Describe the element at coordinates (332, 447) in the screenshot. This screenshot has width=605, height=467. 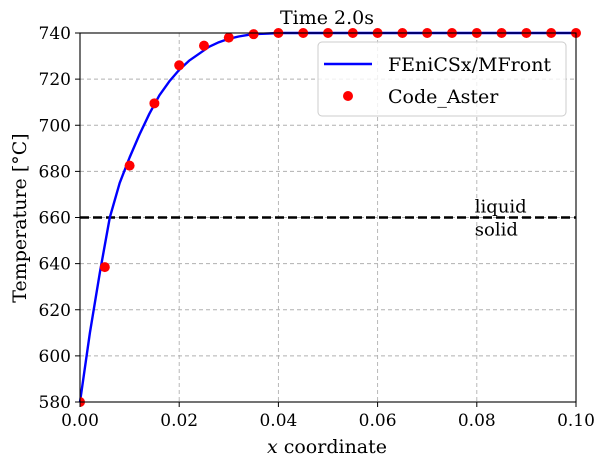
I see `x-axis-label-rest: coordinate` at that location.